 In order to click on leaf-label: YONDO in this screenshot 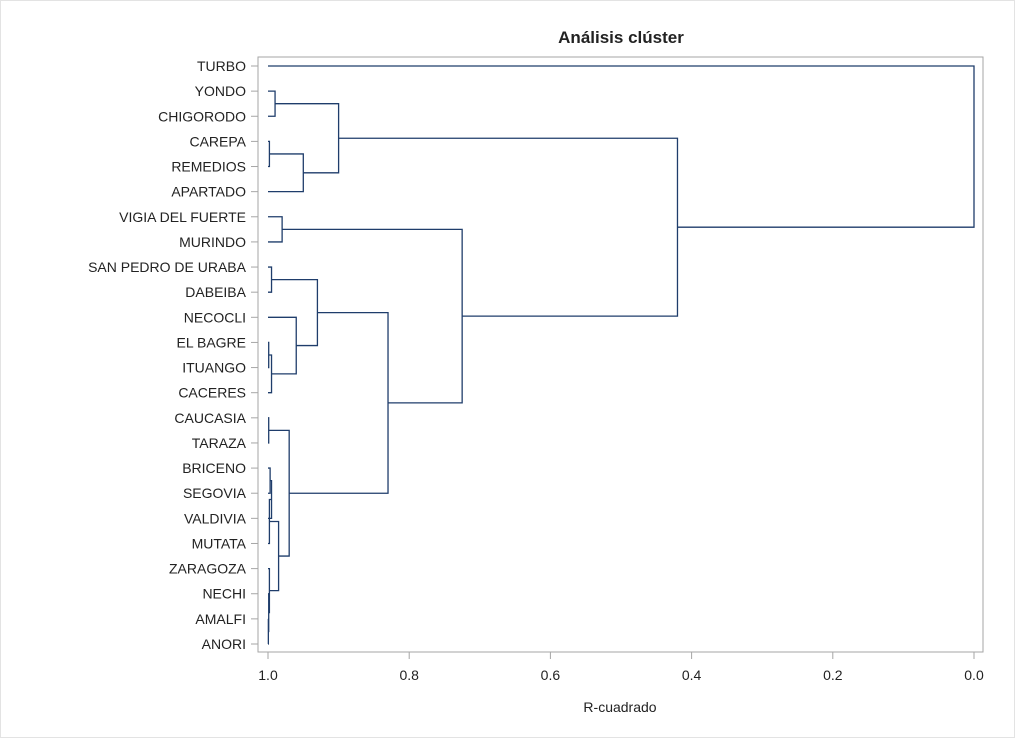, I will do `click(220, 91)`.